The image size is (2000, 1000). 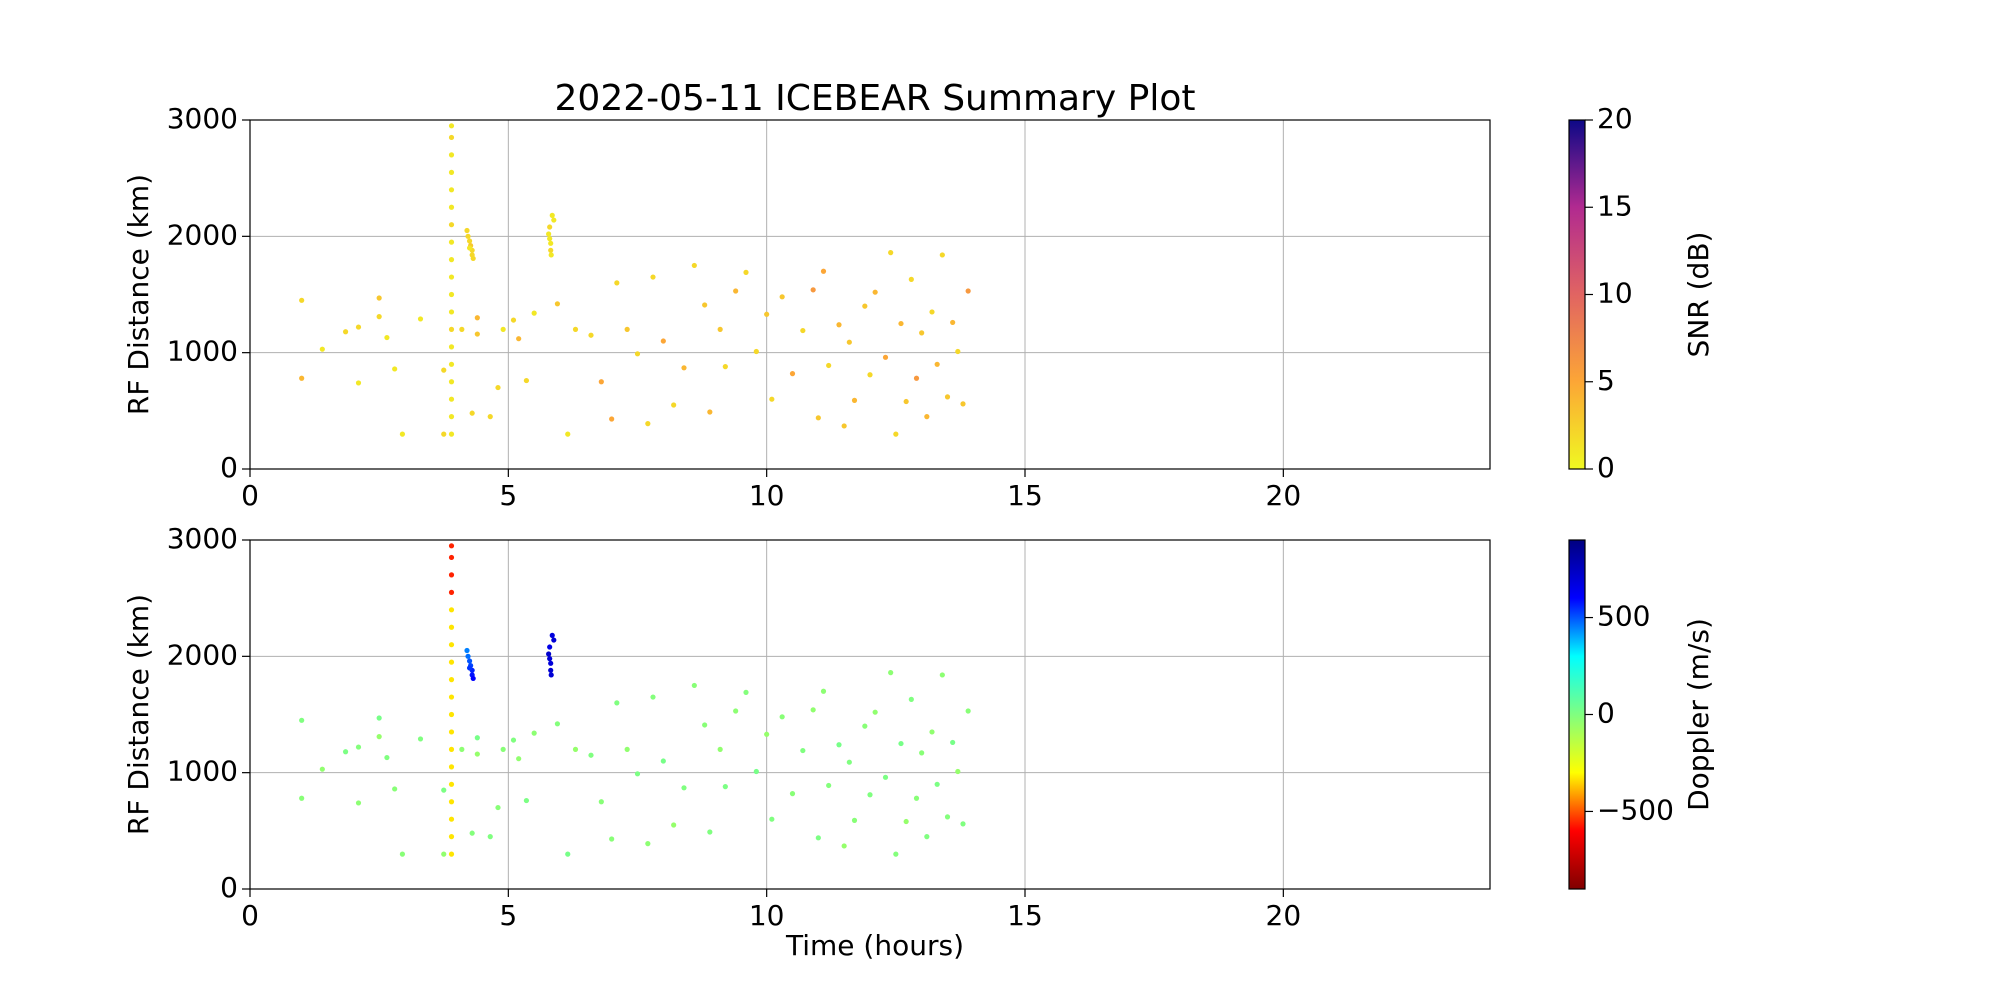 I want to click on colorbar-tick-label: 0, so click(x=1606, y=713).